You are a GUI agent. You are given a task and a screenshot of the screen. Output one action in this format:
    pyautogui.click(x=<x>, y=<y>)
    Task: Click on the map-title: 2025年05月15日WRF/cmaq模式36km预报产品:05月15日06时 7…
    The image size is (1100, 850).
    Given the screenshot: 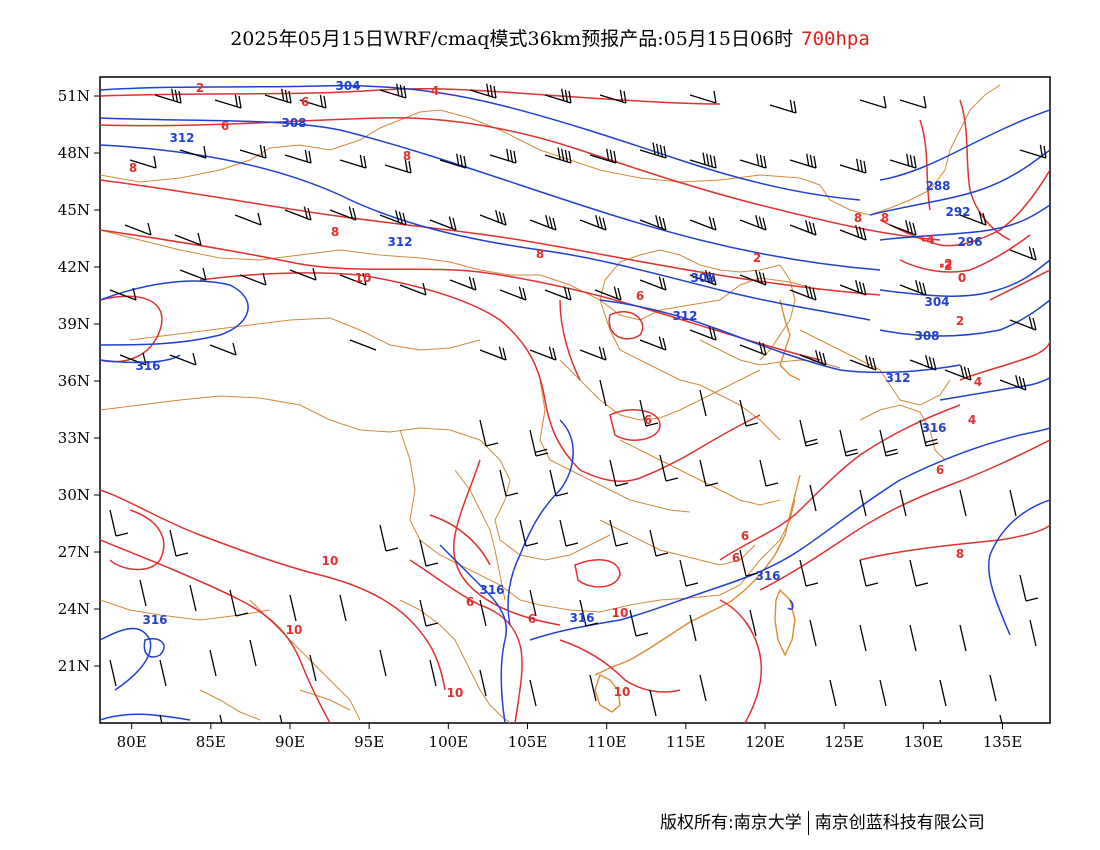 What is the action you would take?
    pyautogui.click(x=550, y=37)
    